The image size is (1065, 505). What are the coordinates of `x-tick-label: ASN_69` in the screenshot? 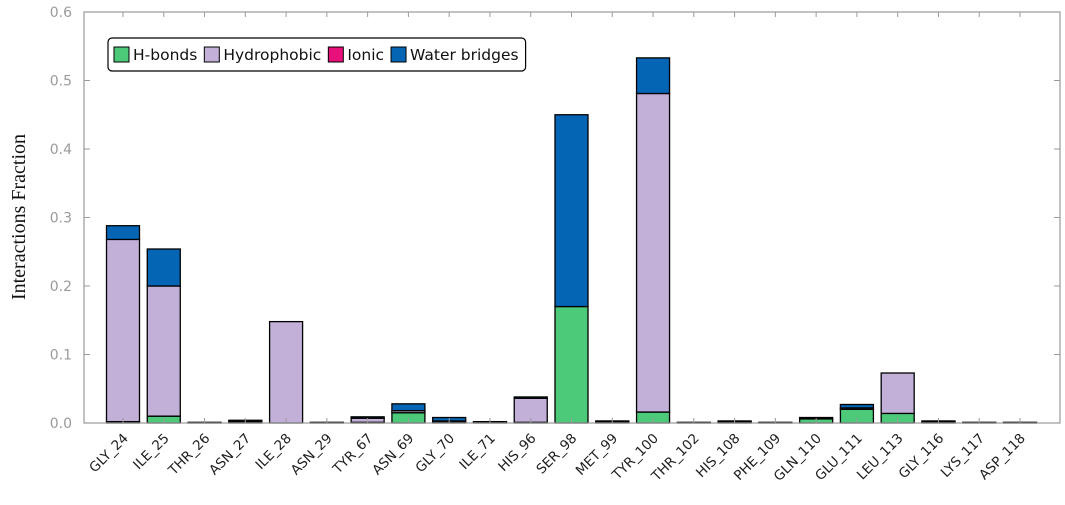 It's located at (393, 455).